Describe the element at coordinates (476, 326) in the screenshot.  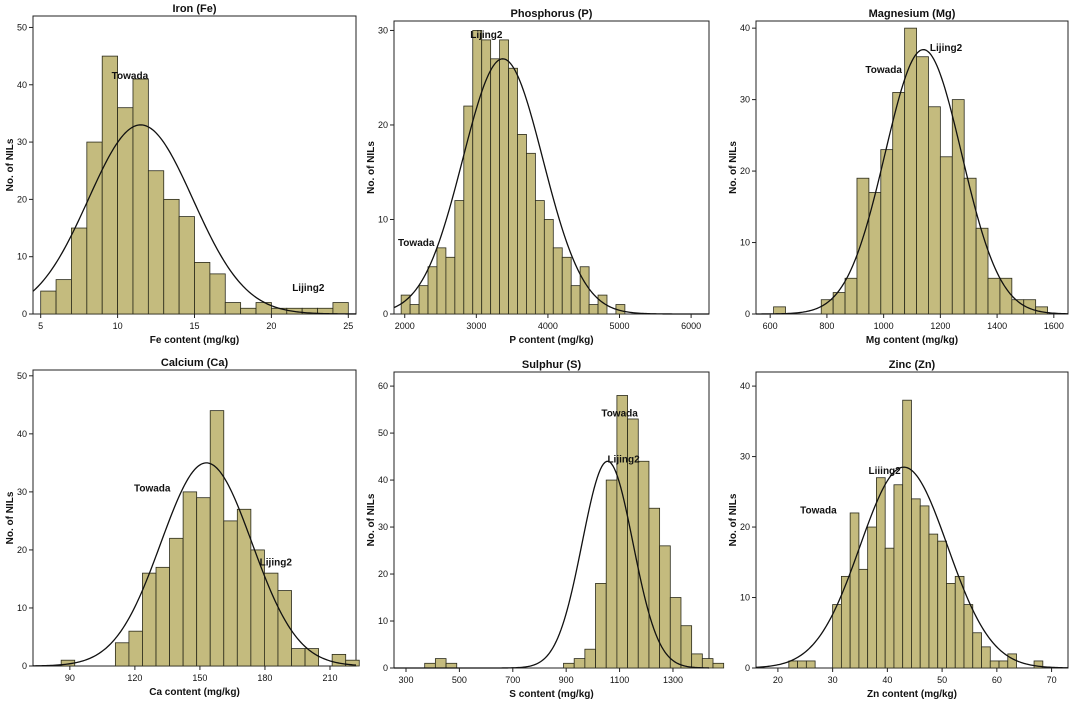
I see `x-tick-label: 3000` at that location.